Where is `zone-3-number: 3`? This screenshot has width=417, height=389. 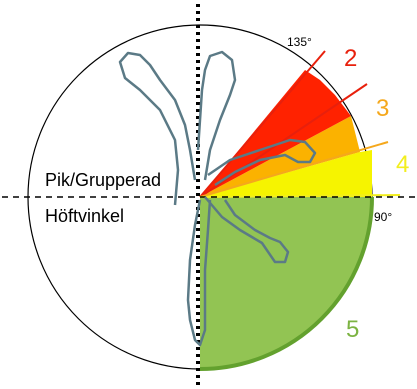
zone-3-number: 3 is located at coordinates (382, 108).